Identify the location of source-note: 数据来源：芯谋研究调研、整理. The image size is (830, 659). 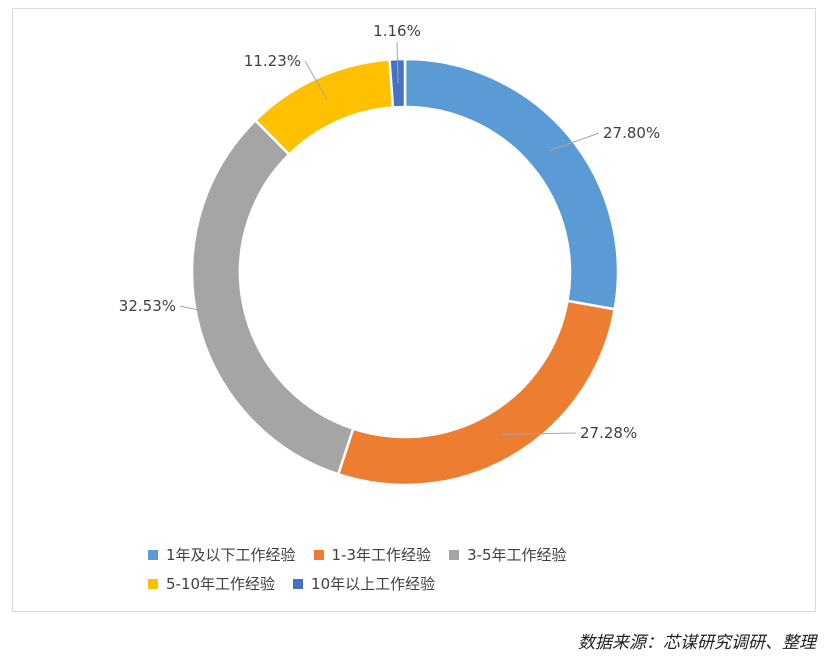
(697, 643).